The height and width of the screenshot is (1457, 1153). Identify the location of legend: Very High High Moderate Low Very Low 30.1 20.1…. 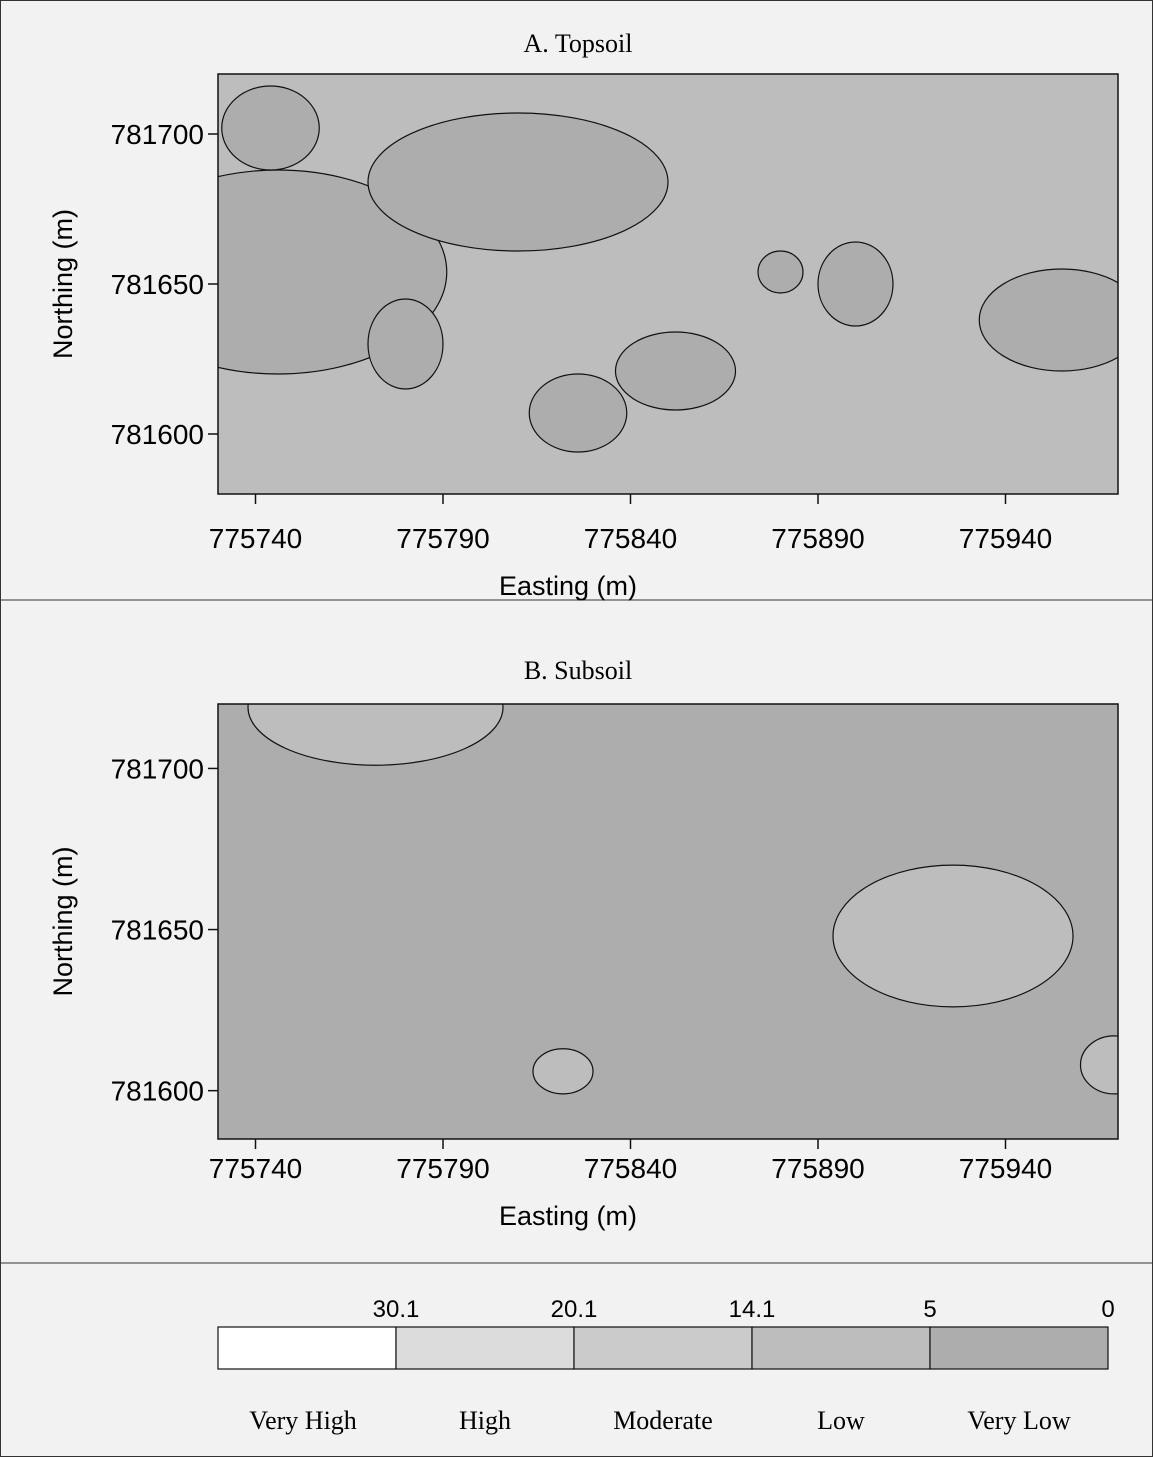
(666, 1365).